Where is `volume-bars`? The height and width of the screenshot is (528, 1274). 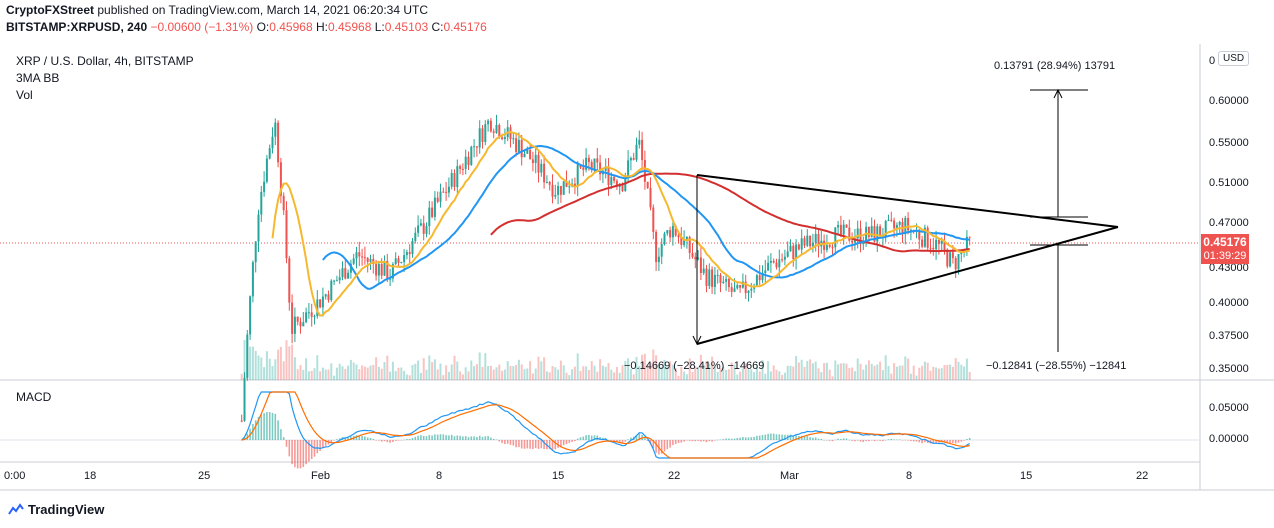
volume-bars is located at coordinates (605, 360).